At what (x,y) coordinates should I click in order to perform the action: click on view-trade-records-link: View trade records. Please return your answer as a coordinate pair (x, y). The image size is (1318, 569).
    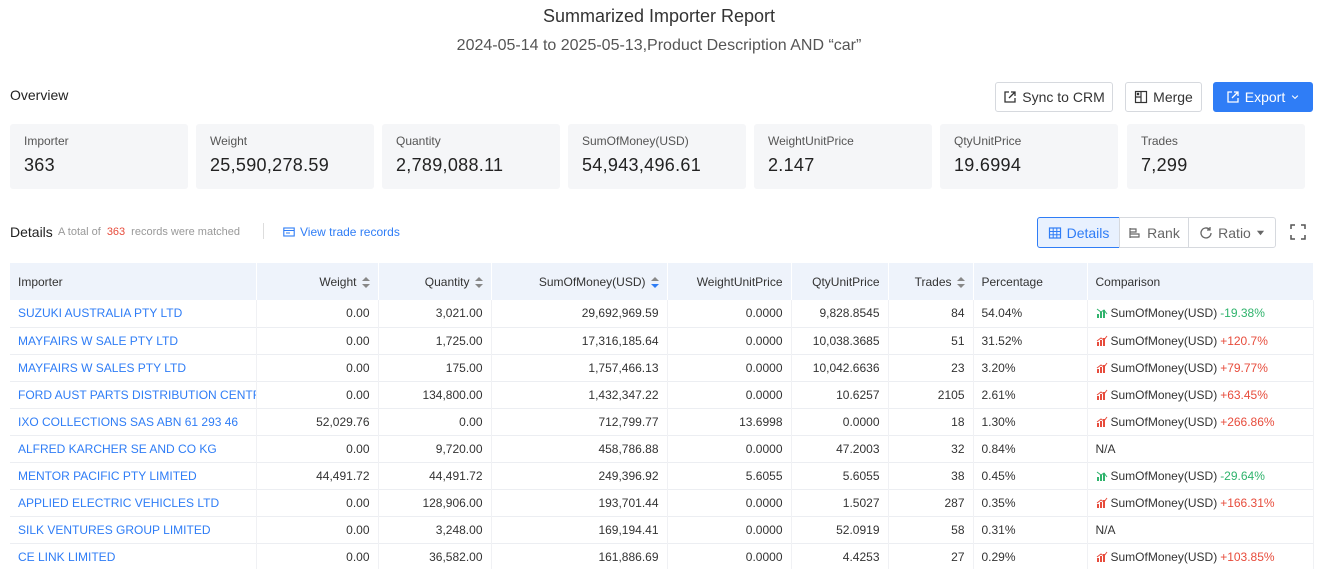
    Looking at the image, I should click on (341, 232).